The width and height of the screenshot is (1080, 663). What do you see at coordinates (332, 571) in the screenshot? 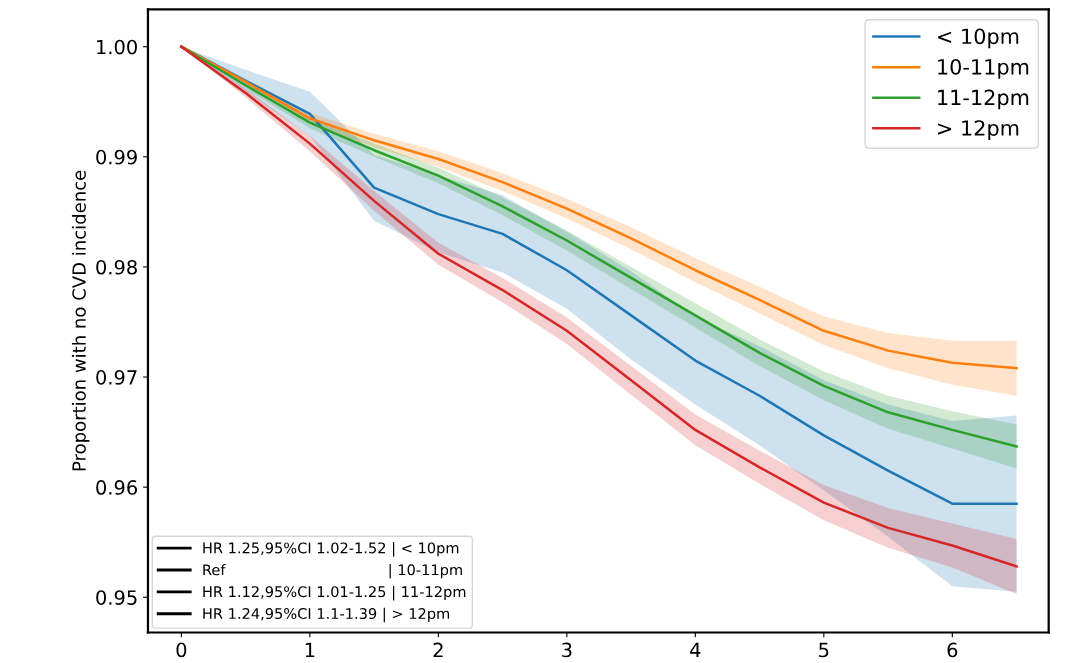
I see `annotation: Ref | 10-11pm` at bounding box center [332, 571].